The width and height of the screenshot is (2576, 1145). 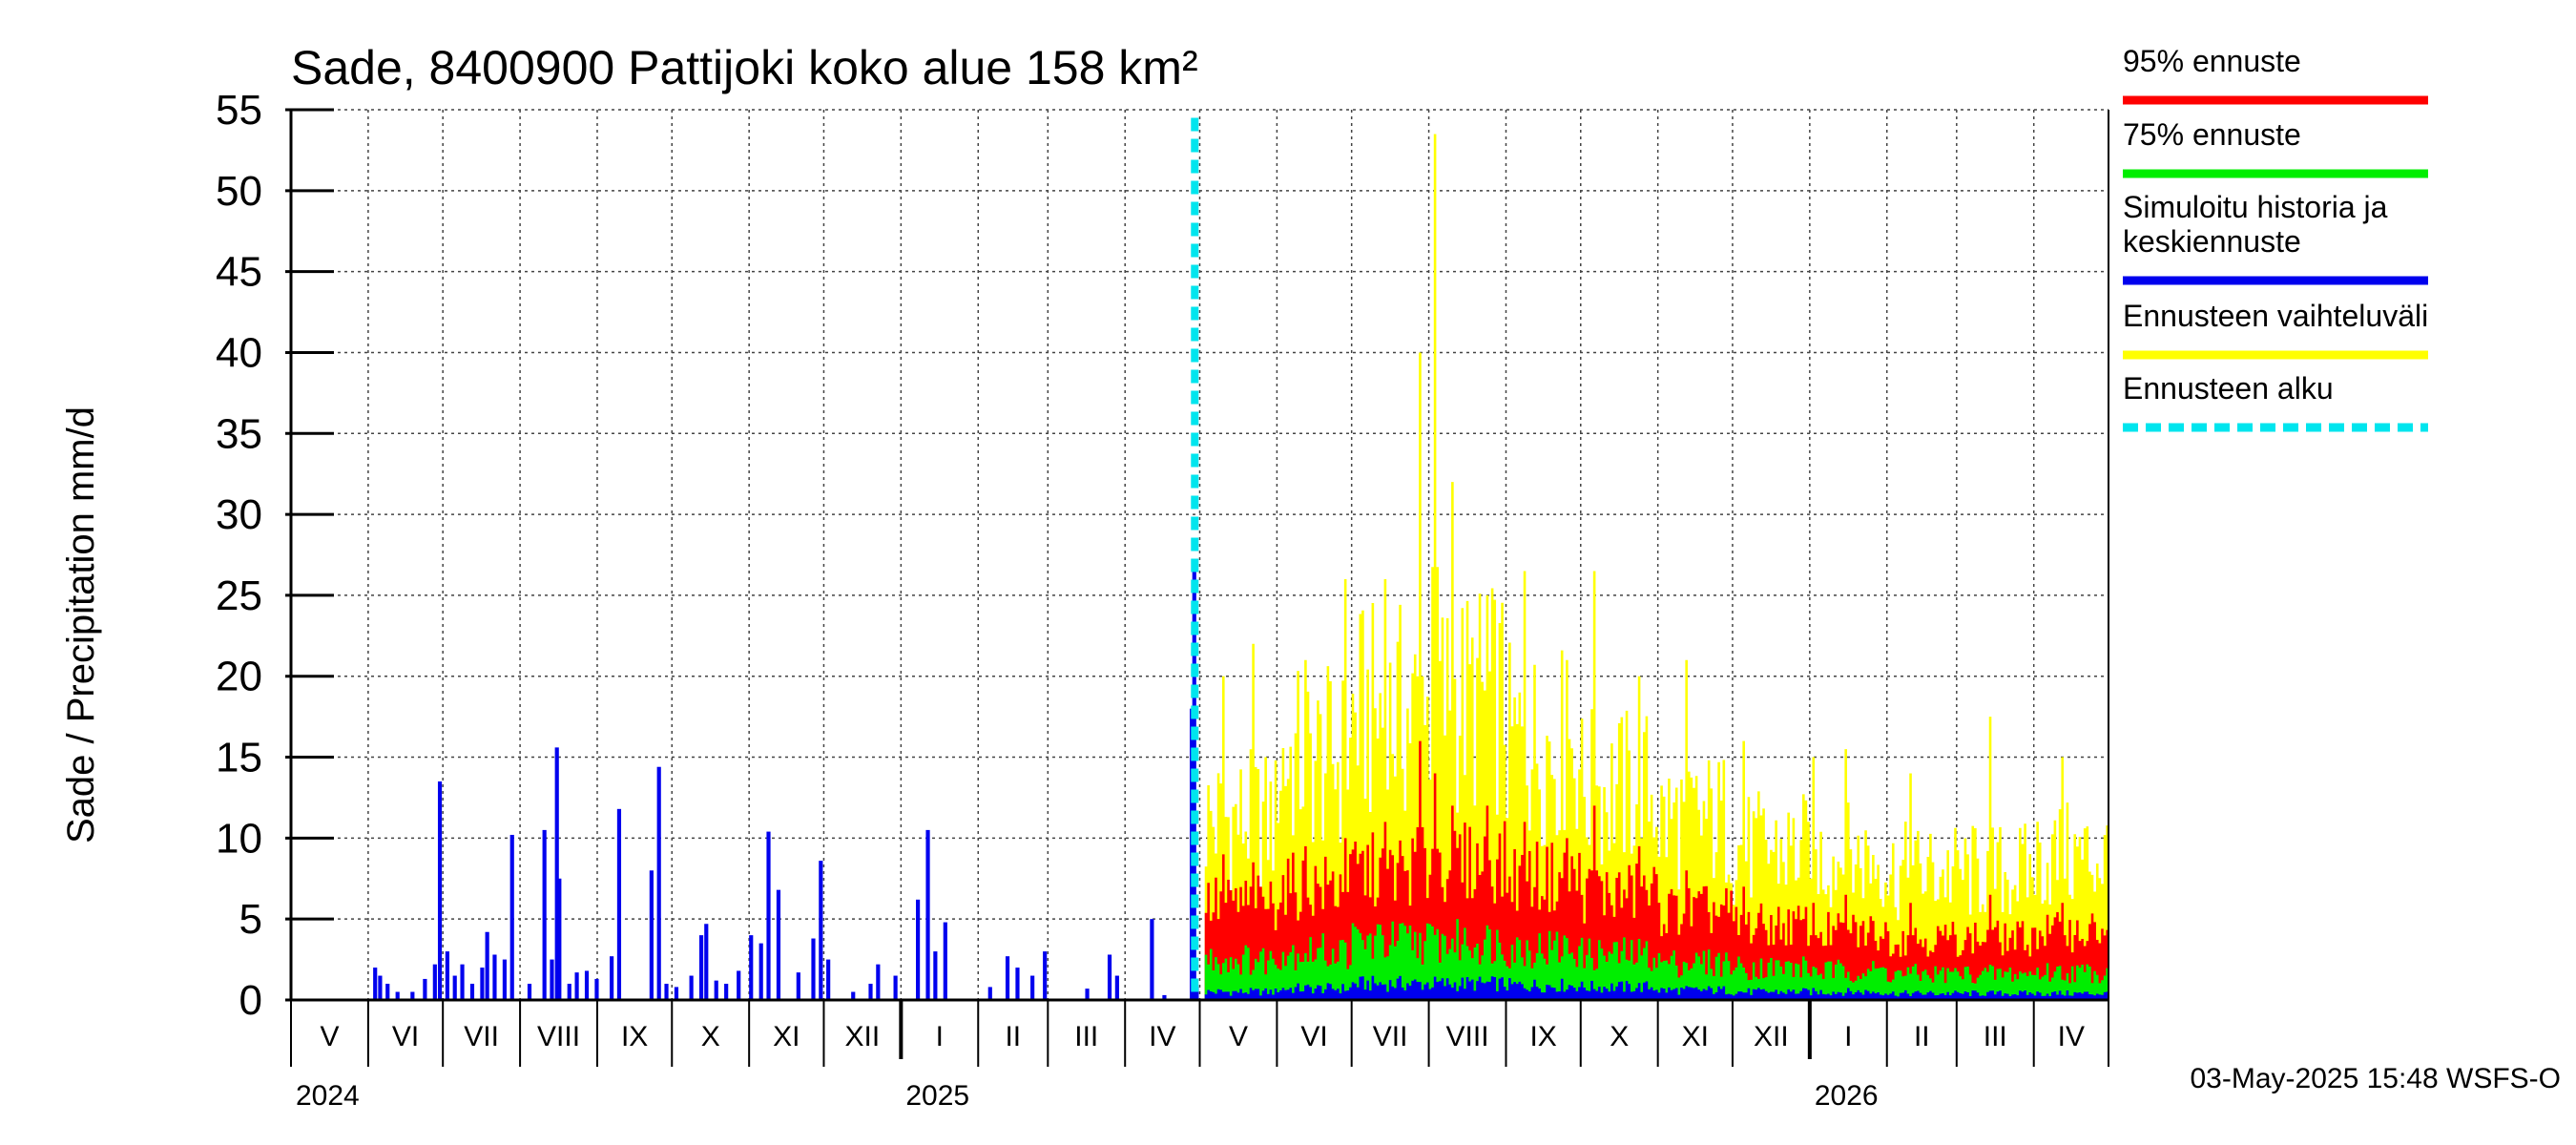 What do you see at coordinates (1771, 1036) in the screenshot?
I see `month-label: XII` at bounding box center [1771, 1036].